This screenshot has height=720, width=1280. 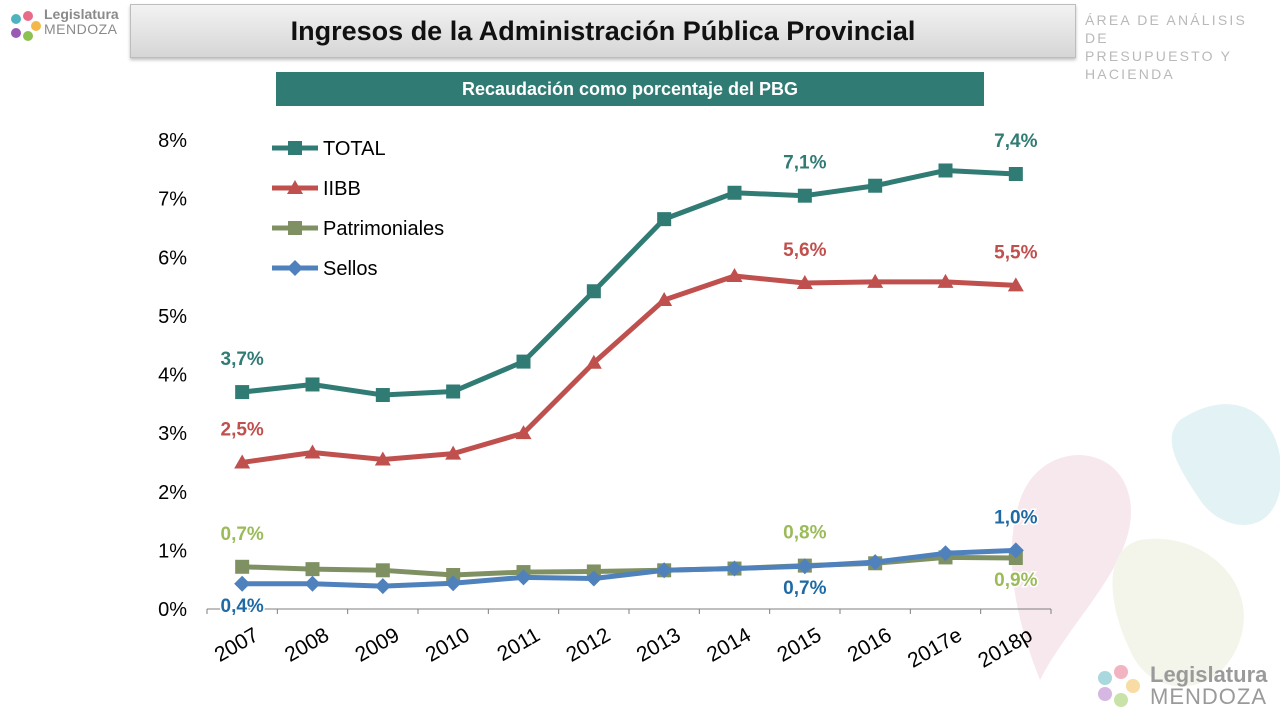 I want to click on logo-line-1: Legislatura, so click(x=81, y=14).